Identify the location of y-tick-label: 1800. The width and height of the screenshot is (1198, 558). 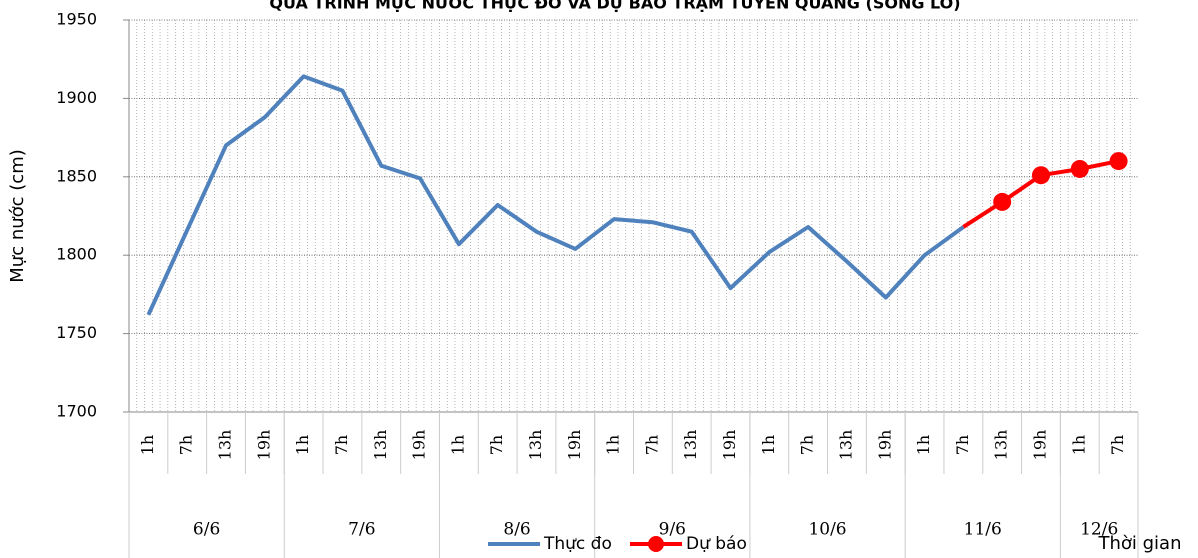
(76, 254).